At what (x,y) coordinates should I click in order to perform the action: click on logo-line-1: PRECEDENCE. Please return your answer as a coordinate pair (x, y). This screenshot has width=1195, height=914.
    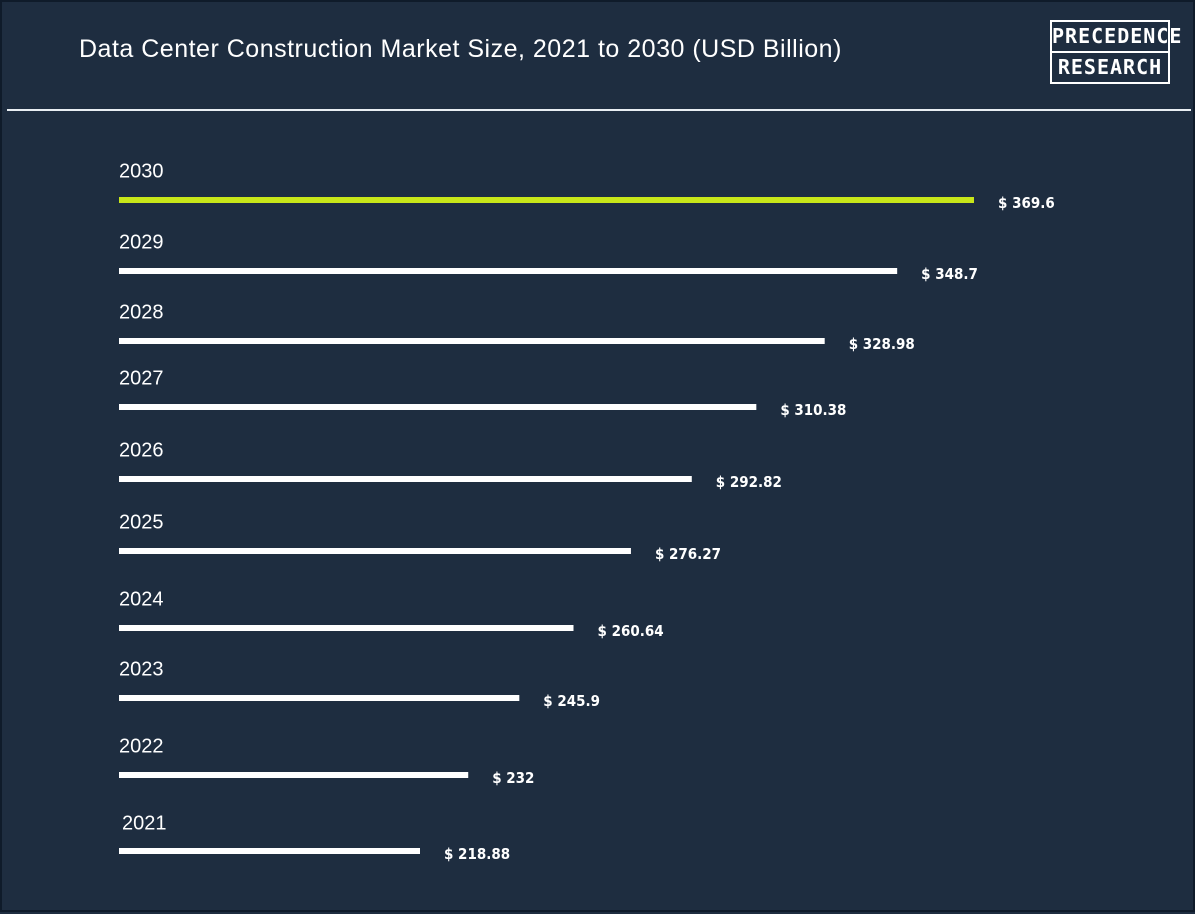
    Looking at the image, I should click on (1116, 37).